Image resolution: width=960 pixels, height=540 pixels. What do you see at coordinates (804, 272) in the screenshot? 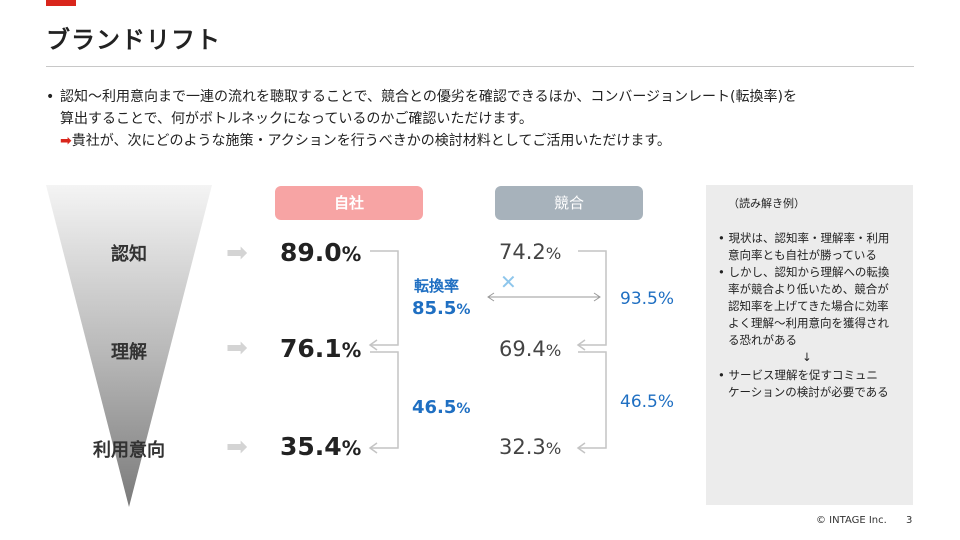
I see `note-line: • しかし、認知から理解への転換` at bounding box center [804, 272].